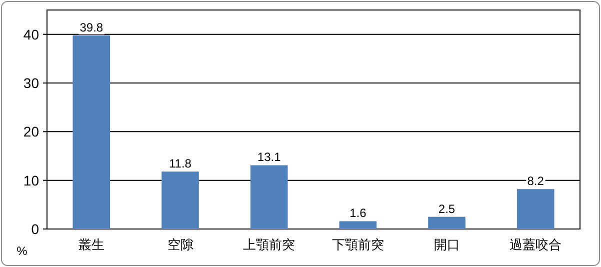 Image resolution: width=601 pixels, height=267 pixels. Describe the element at coordinates (91, 244) in the screenshot. I see `x-tick-label: 叢生` at that location.